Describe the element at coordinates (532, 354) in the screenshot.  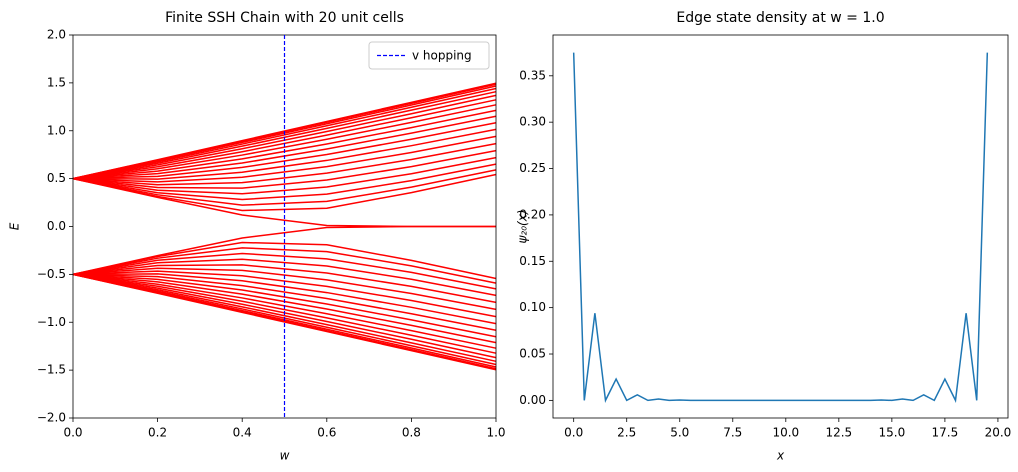
I see `y-tick-label: 0.05` at that location.